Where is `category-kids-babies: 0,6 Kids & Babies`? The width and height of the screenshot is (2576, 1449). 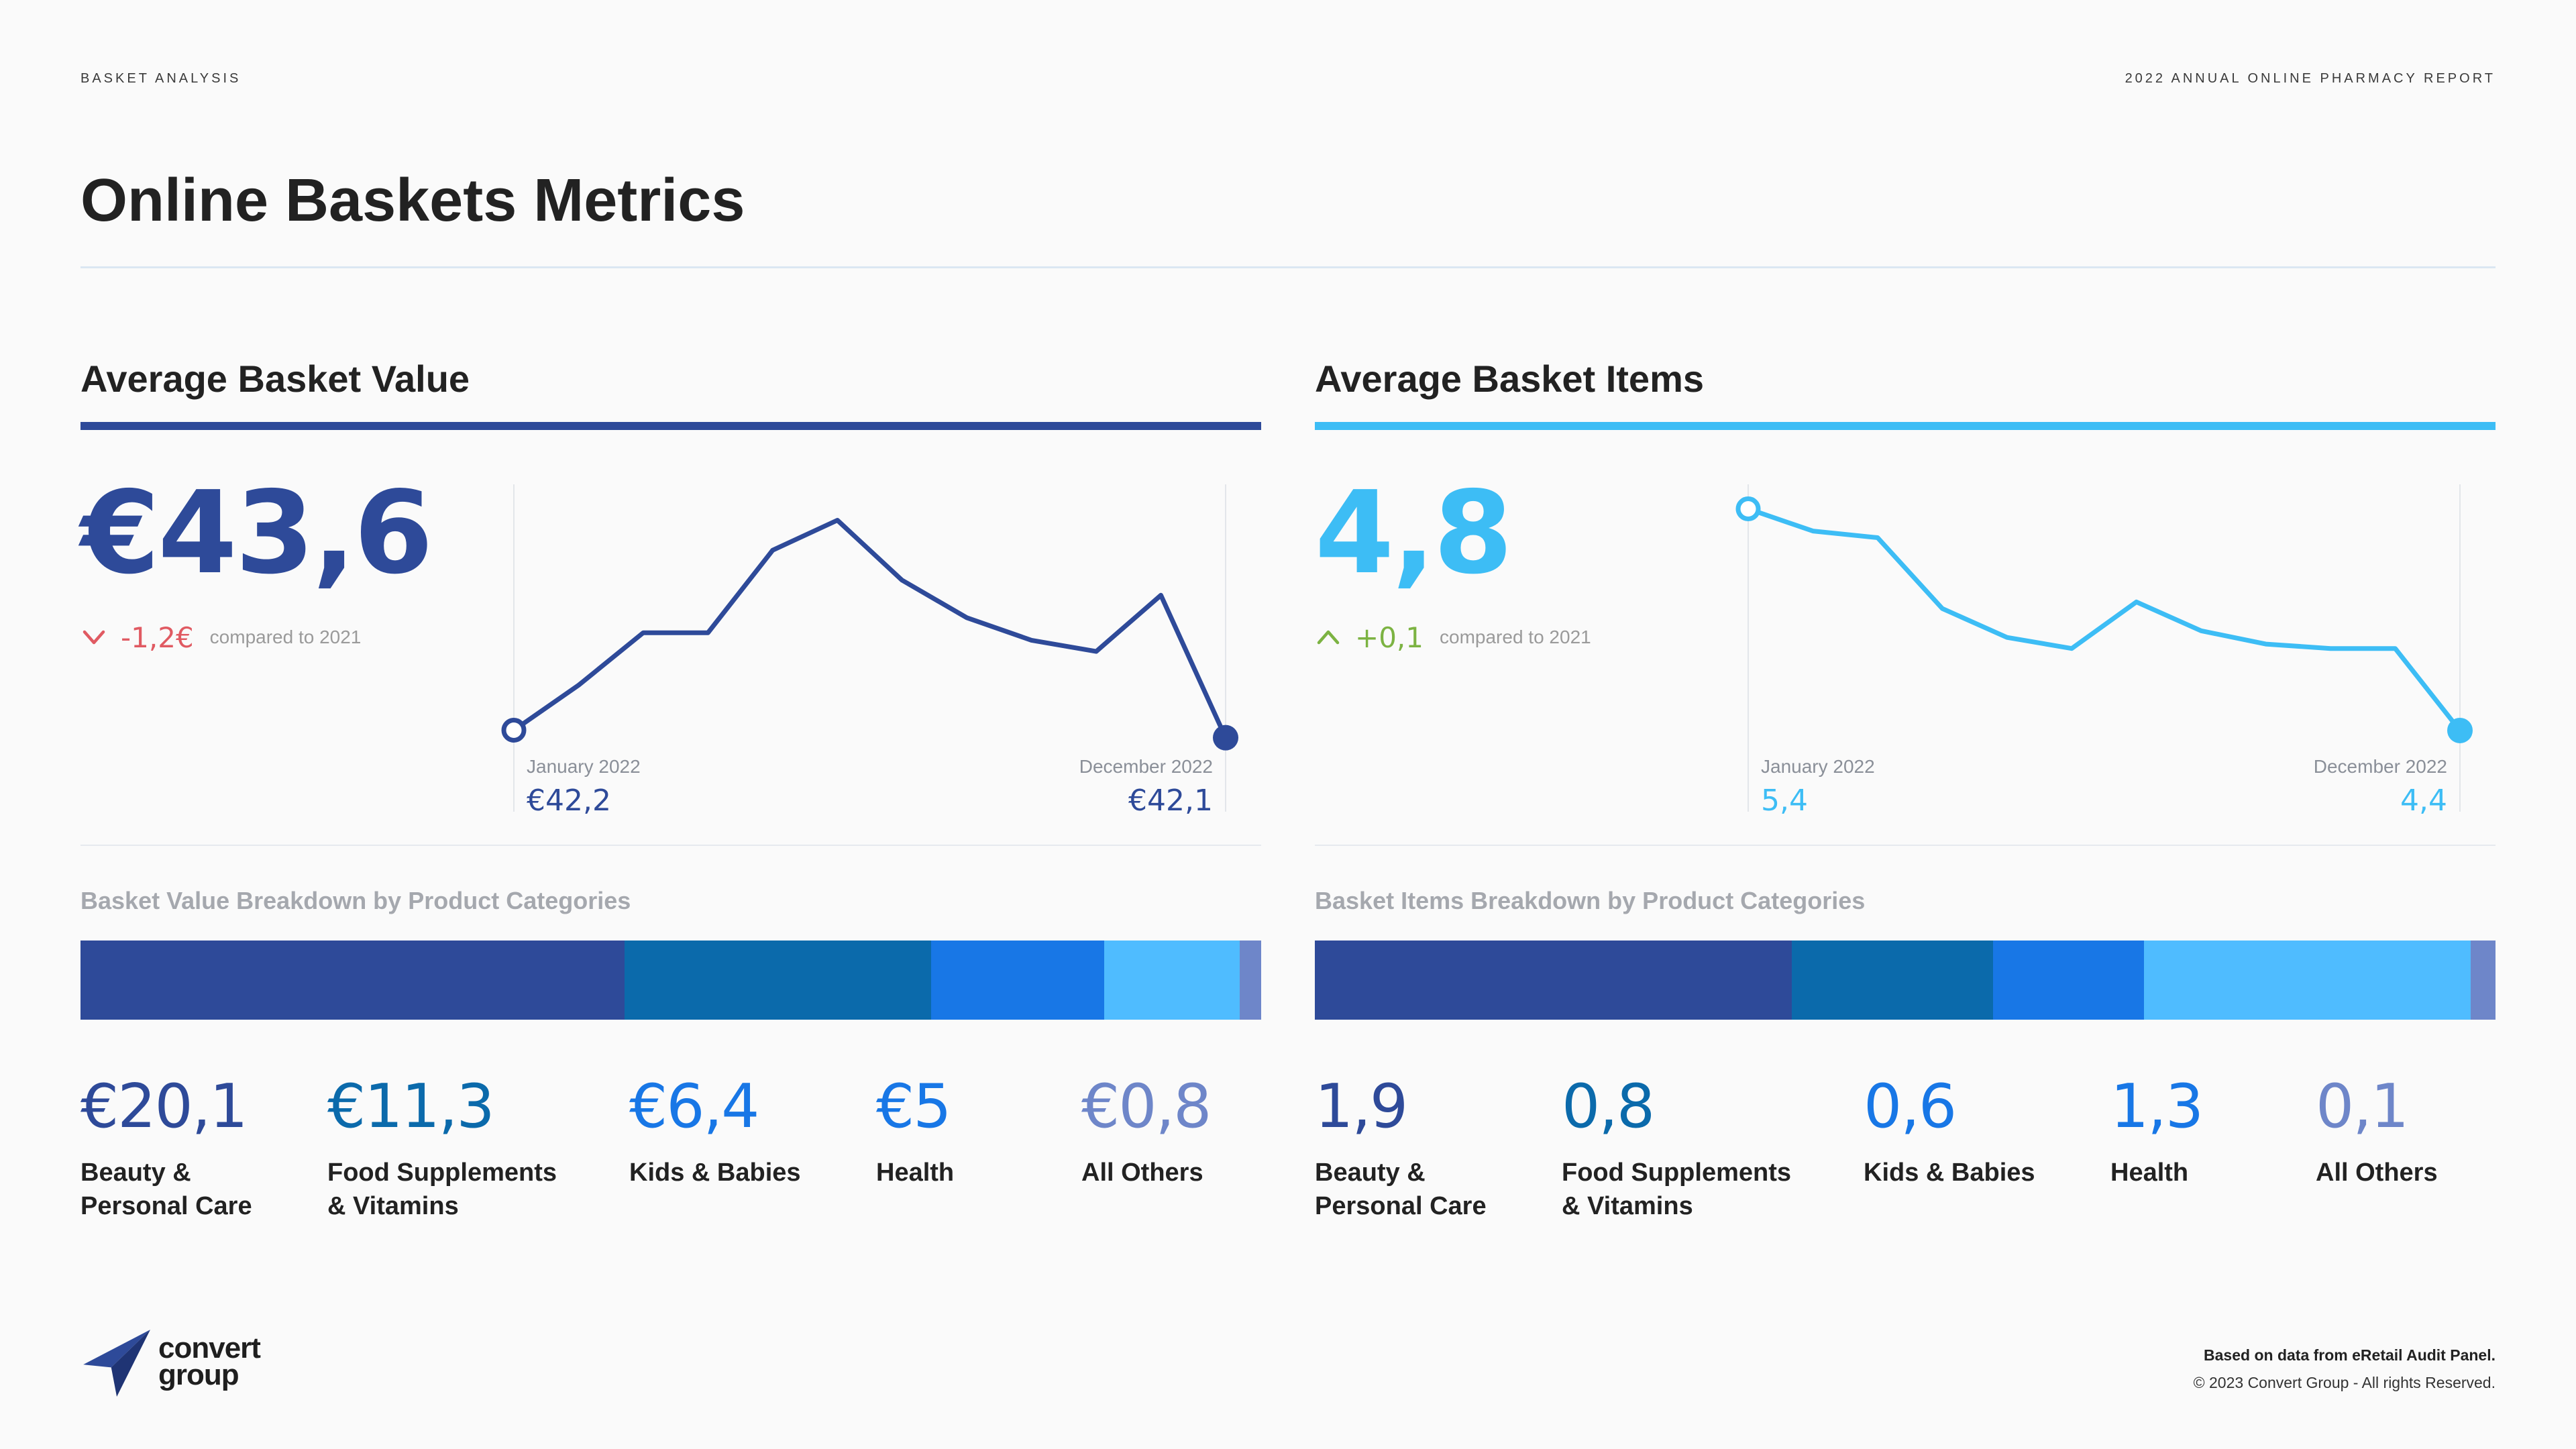
category-kids-babies: 0,6 Kids & Babies is located at coordinates (1949, 1133).